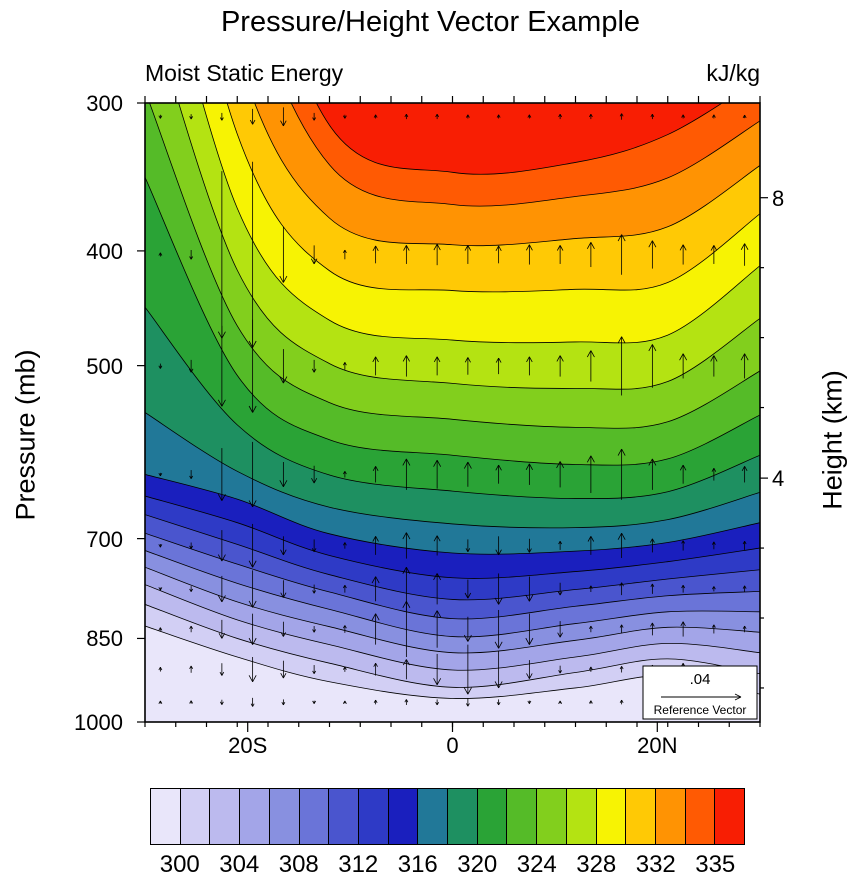  What do you see at coordinates (104, 251) in the screenshot?
I see `pressure-tick-label: 400` at bounding box center [104, 251].